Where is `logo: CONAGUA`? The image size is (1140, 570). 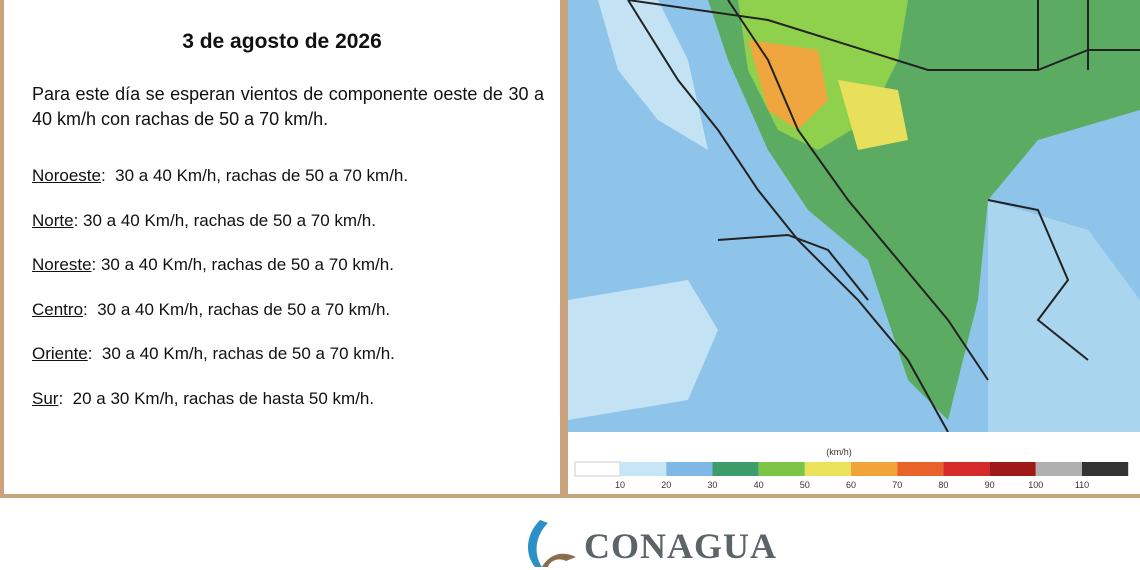
logo: CONAGUA is located at coordinates (670, 542).